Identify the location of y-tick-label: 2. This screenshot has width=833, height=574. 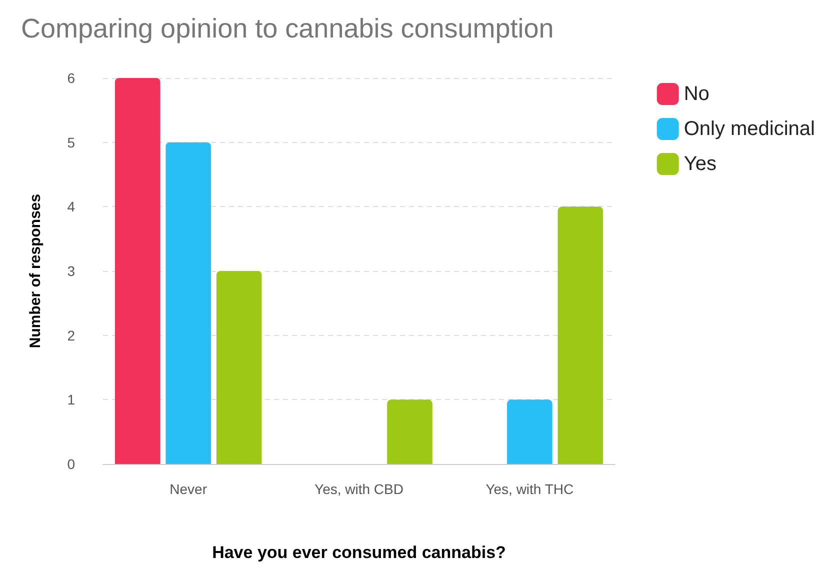
(71, 335).